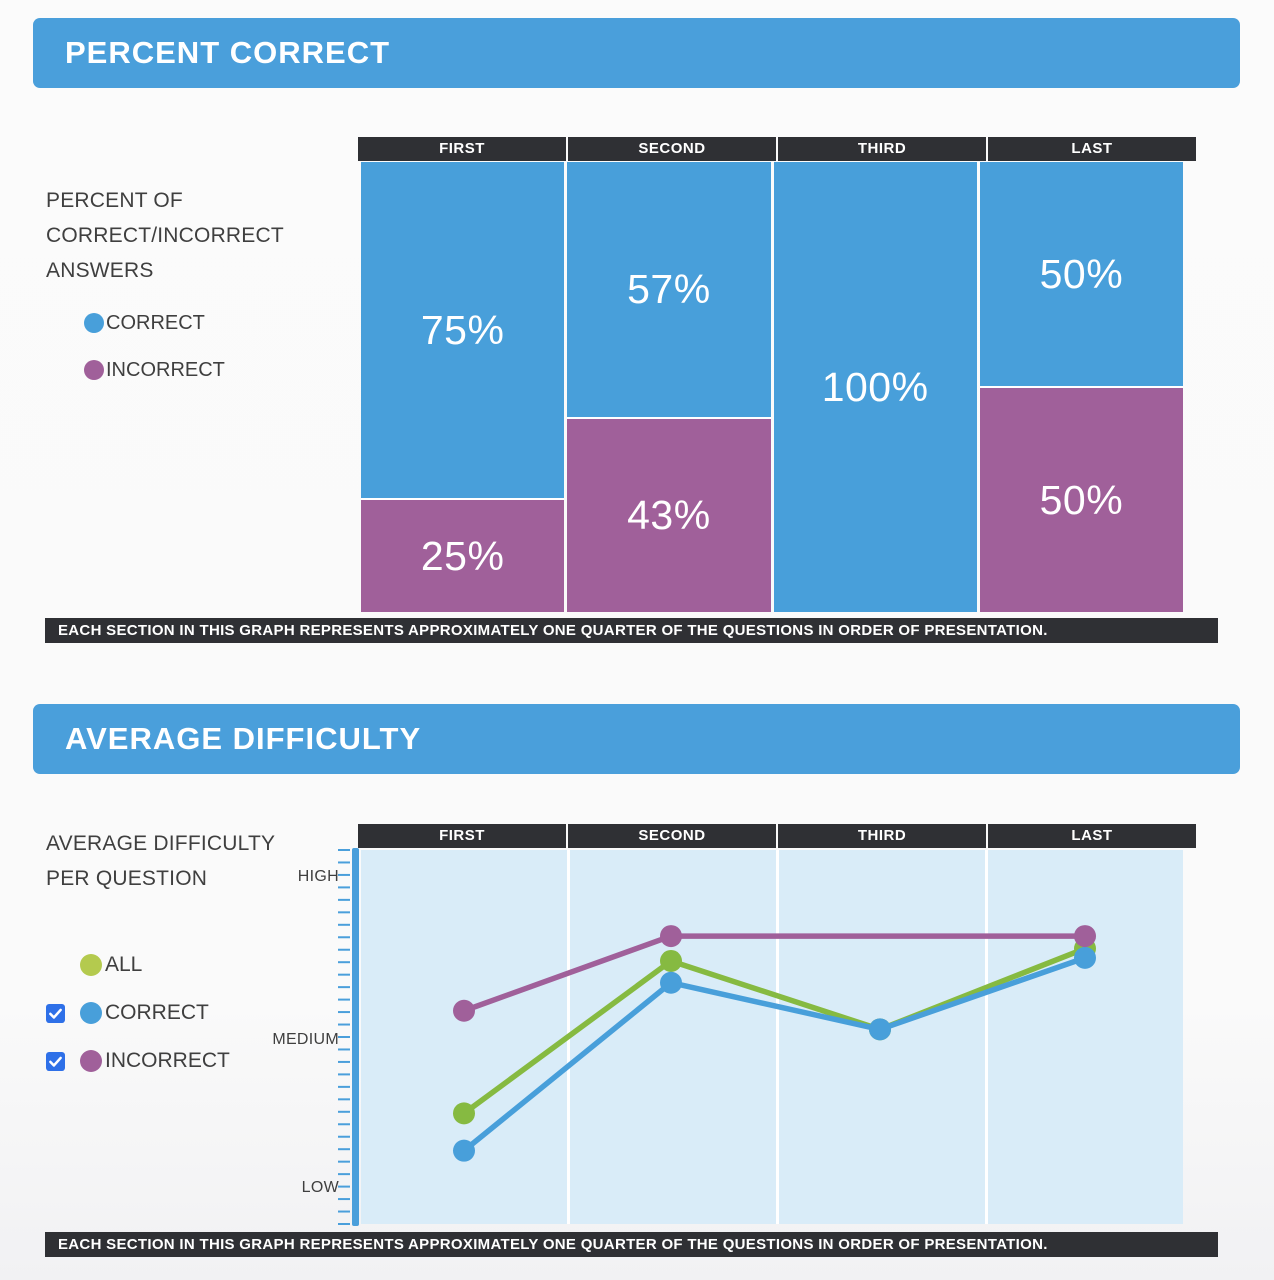 The height and width of the screenshot is (1280, 1274). I want to click on stacked-bar-last: 50% 50%, so click(1081, 387).